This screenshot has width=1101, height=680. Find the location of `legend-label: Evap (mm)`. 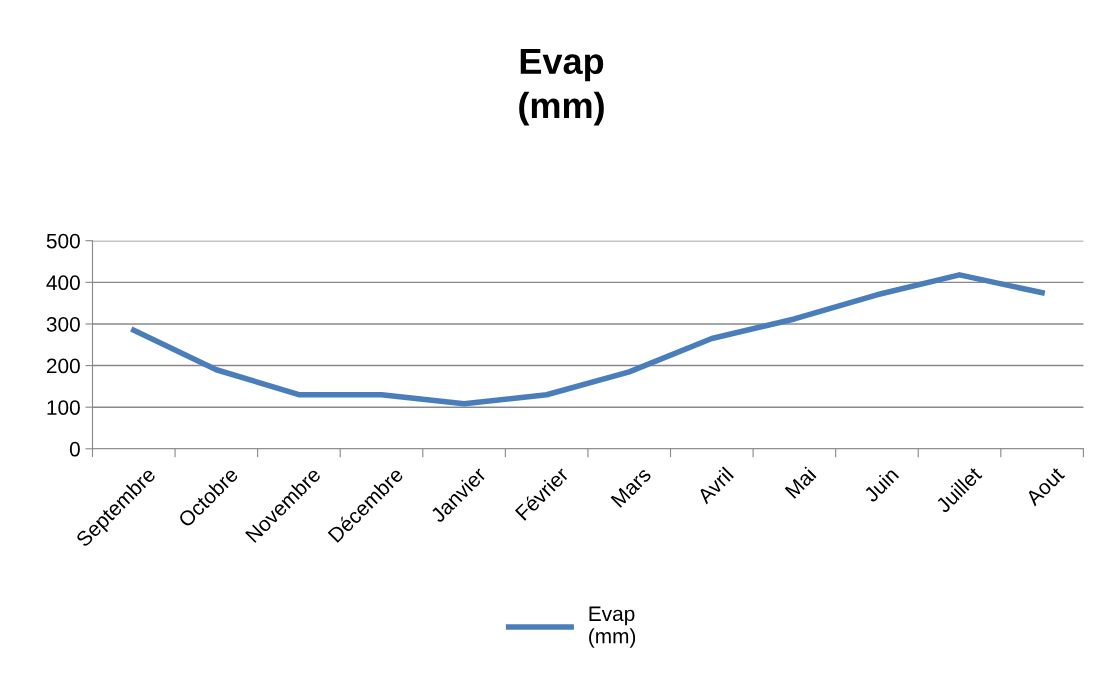

legend-label: Evap (mm) is located at coordinates (612, 627).